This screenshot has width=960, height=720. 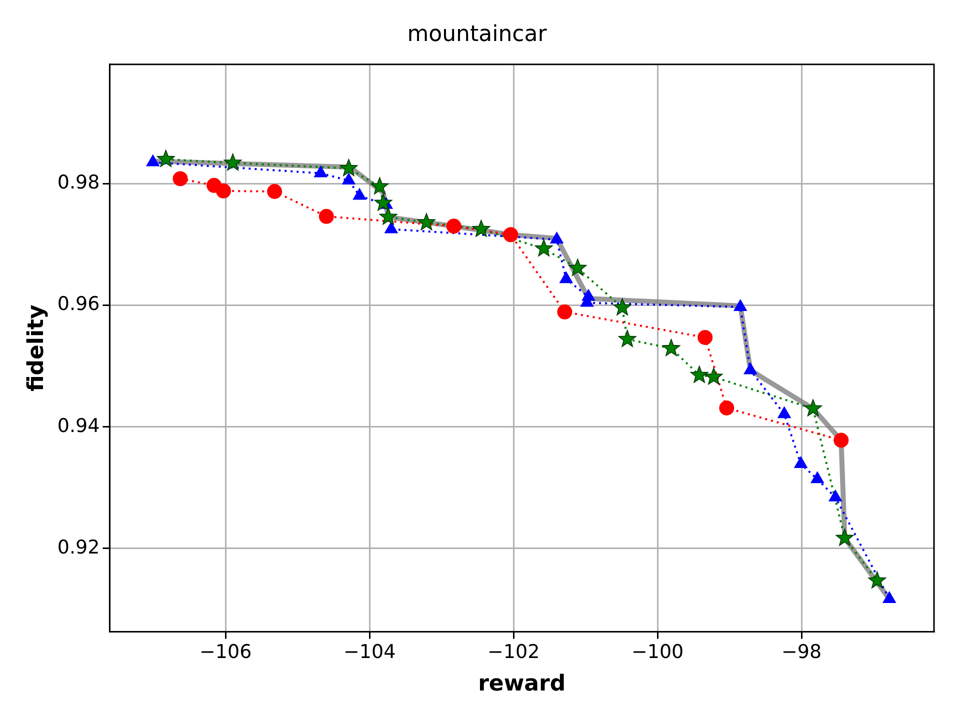 I want to click on y-axis-title: fidelity, so click(x=36, y=348).